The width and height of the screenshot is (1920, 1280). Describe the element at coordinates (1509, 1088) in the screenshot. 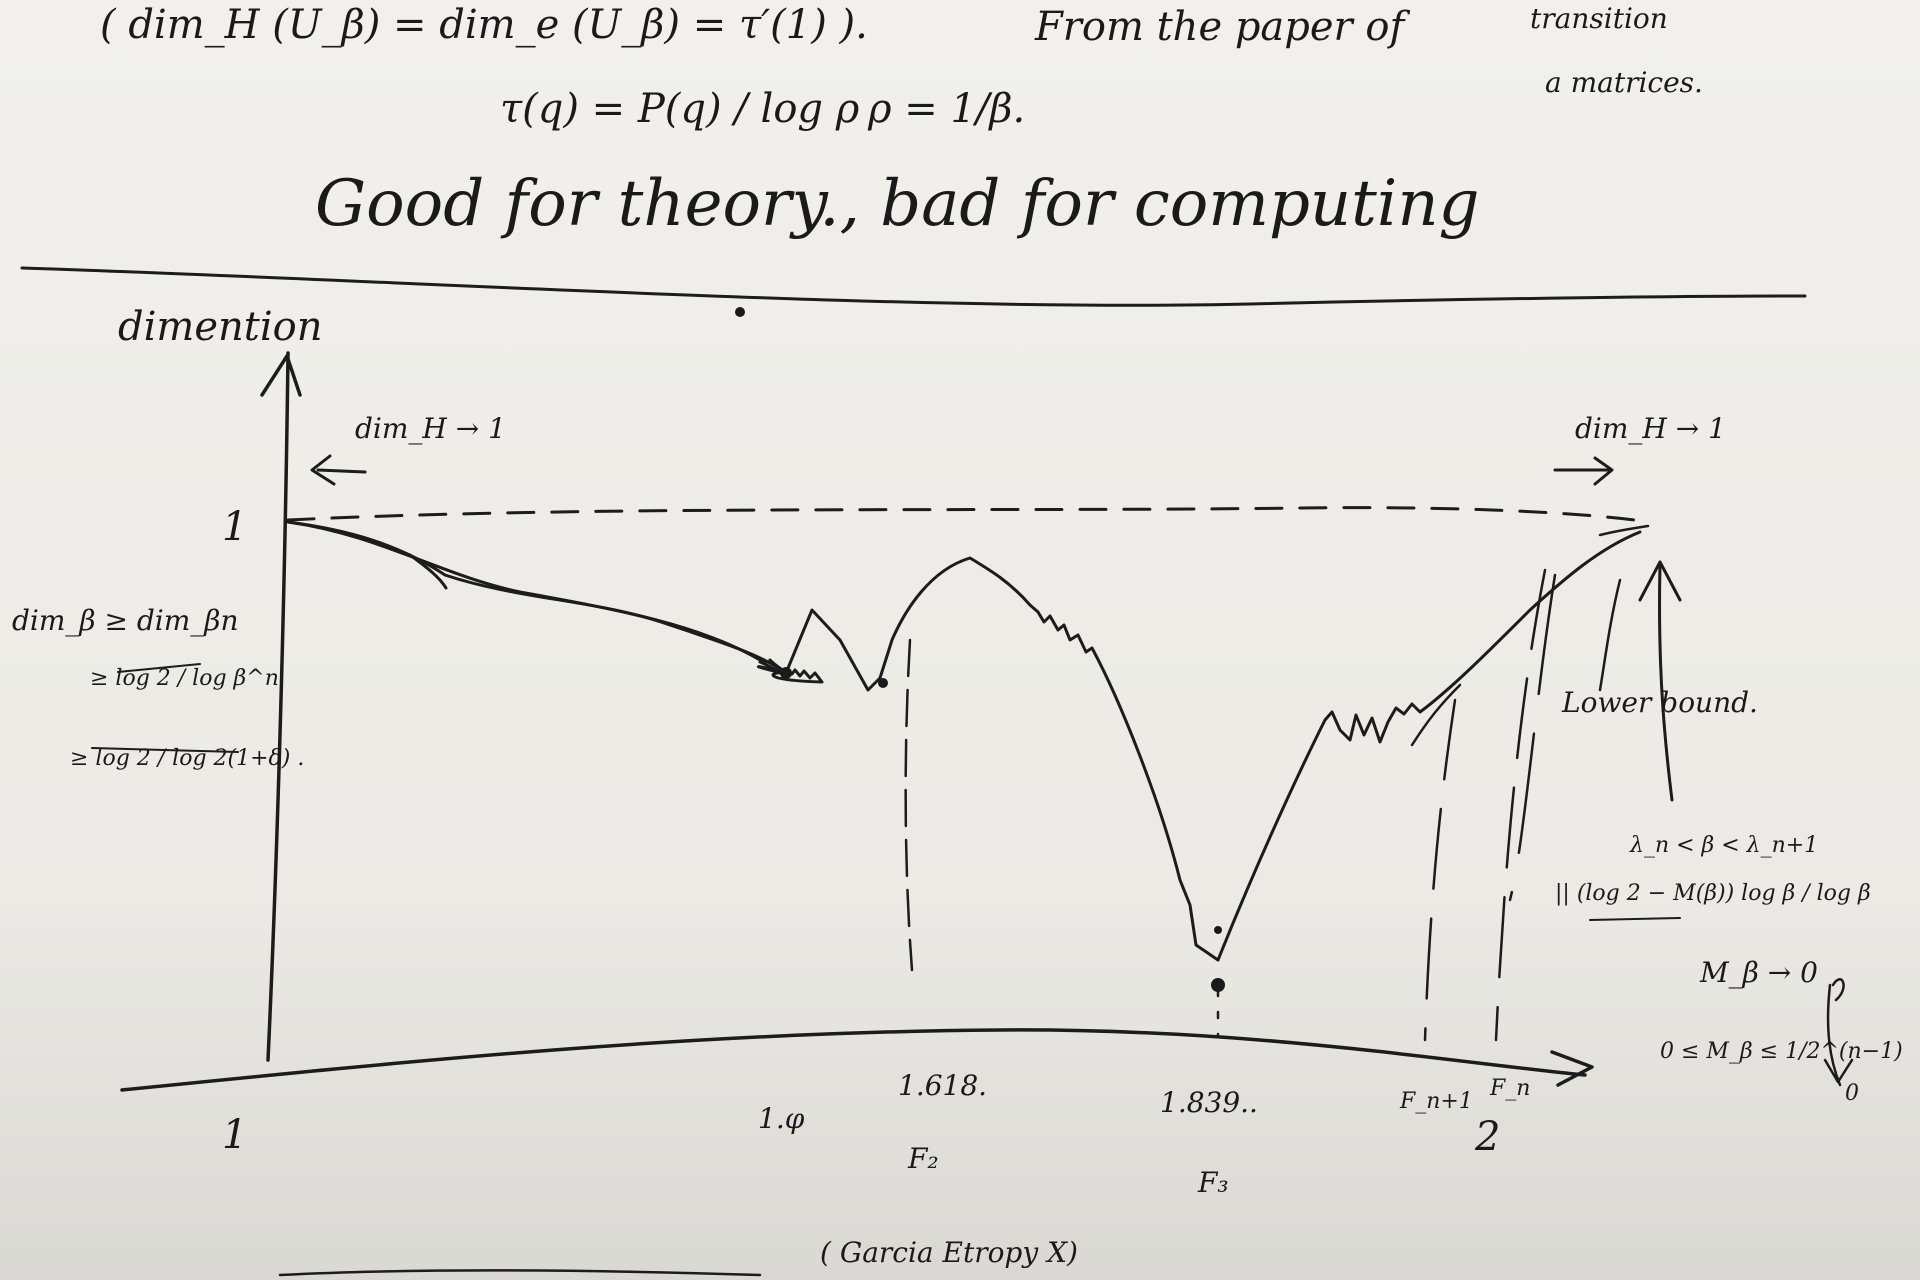

I see `x-tick-fn: F_n` at that location.